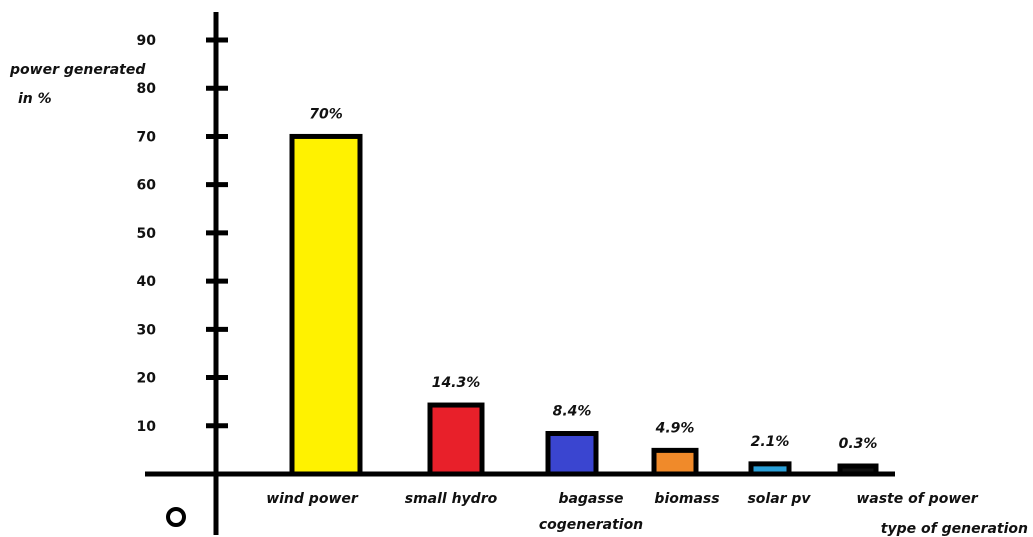  What do you see at coordinates (858, 444) in the screenshot?
I see `data-label: 0.3%` at bounding box center [858, 444].